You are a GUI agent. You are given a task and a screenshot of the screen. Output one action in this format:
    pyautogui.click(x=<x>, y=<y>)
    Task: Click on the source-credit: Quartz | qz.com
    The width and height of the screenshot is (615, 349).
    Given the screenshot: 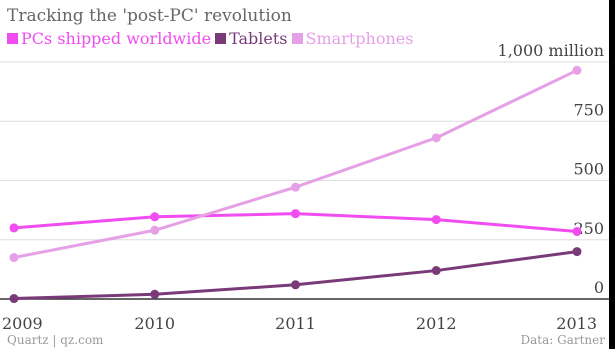 What is the action you would take?
    pyautogui.click(x=55, y=340)
    